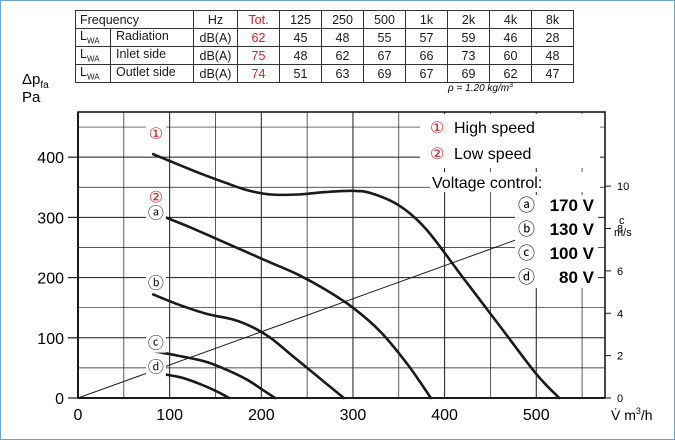  I want to click on right-tick-label: 2, so click(620, 357).